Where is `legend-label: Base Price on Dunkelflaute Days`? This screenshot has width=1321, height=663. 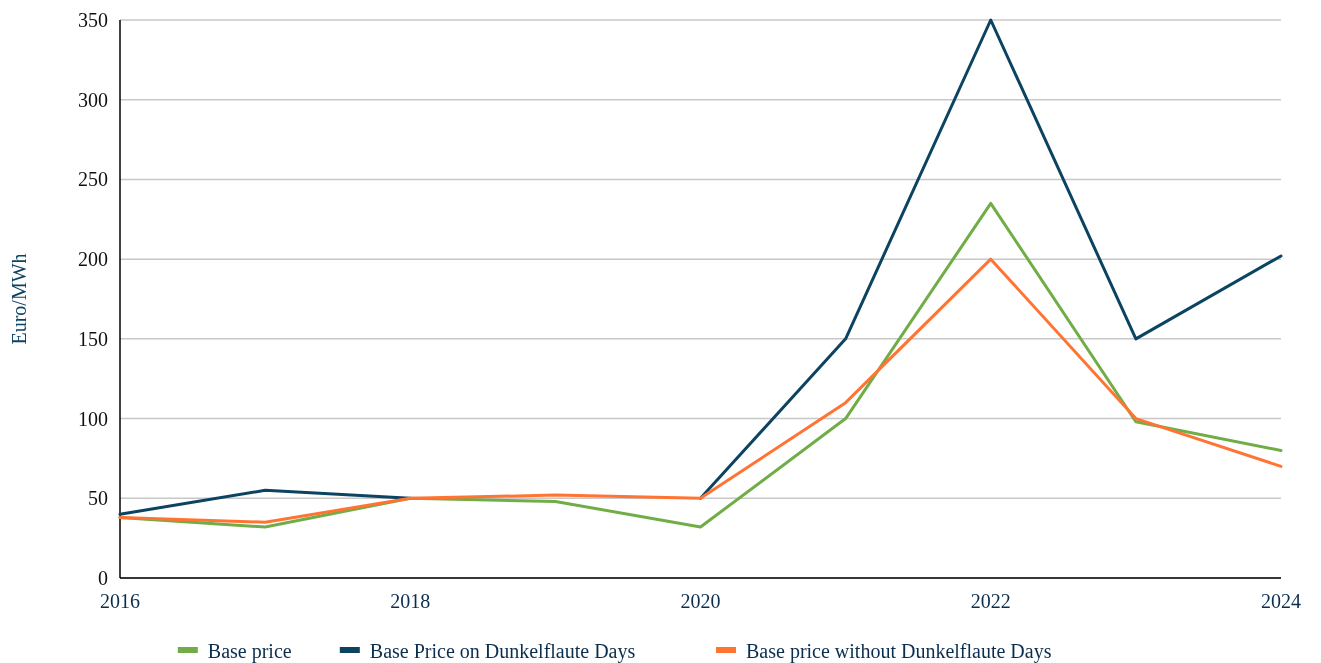
legend-label: Base Price on Dunkelflaute Days is located at coordinates (502, 651).